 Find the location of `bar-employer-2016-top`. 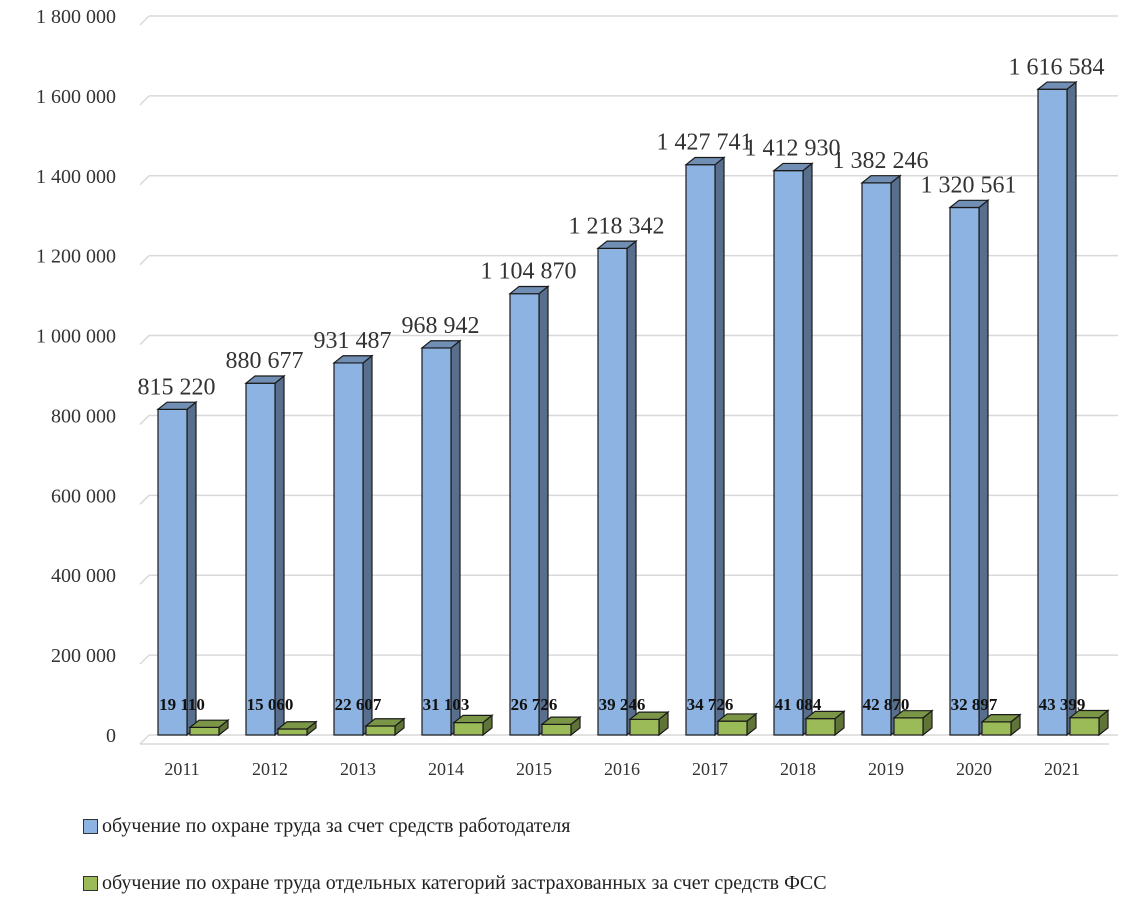

bar-employer-2016-top is located at coordinates (617, 244).